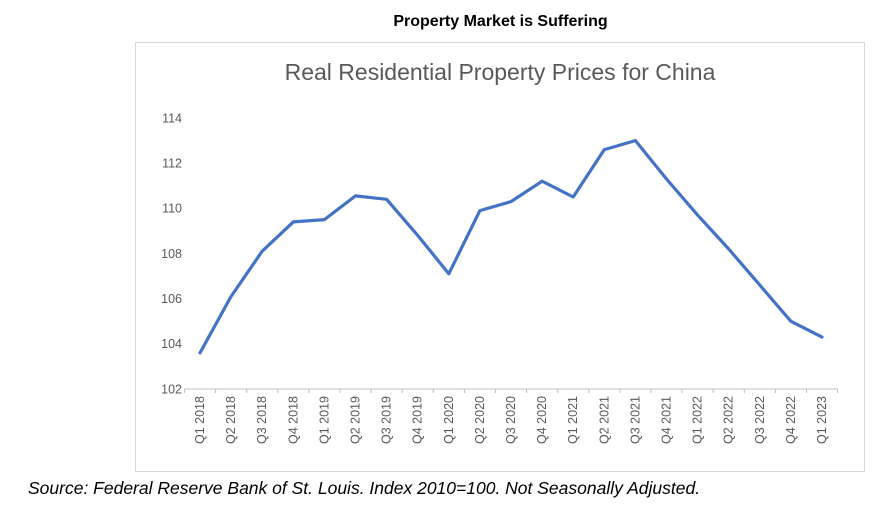 Image resolution: width=879 pixels, height=513 pixels. Describe the element at coordinates (511, 420) in the screenshot. I see `svg-text: Q3 2020` at that location.